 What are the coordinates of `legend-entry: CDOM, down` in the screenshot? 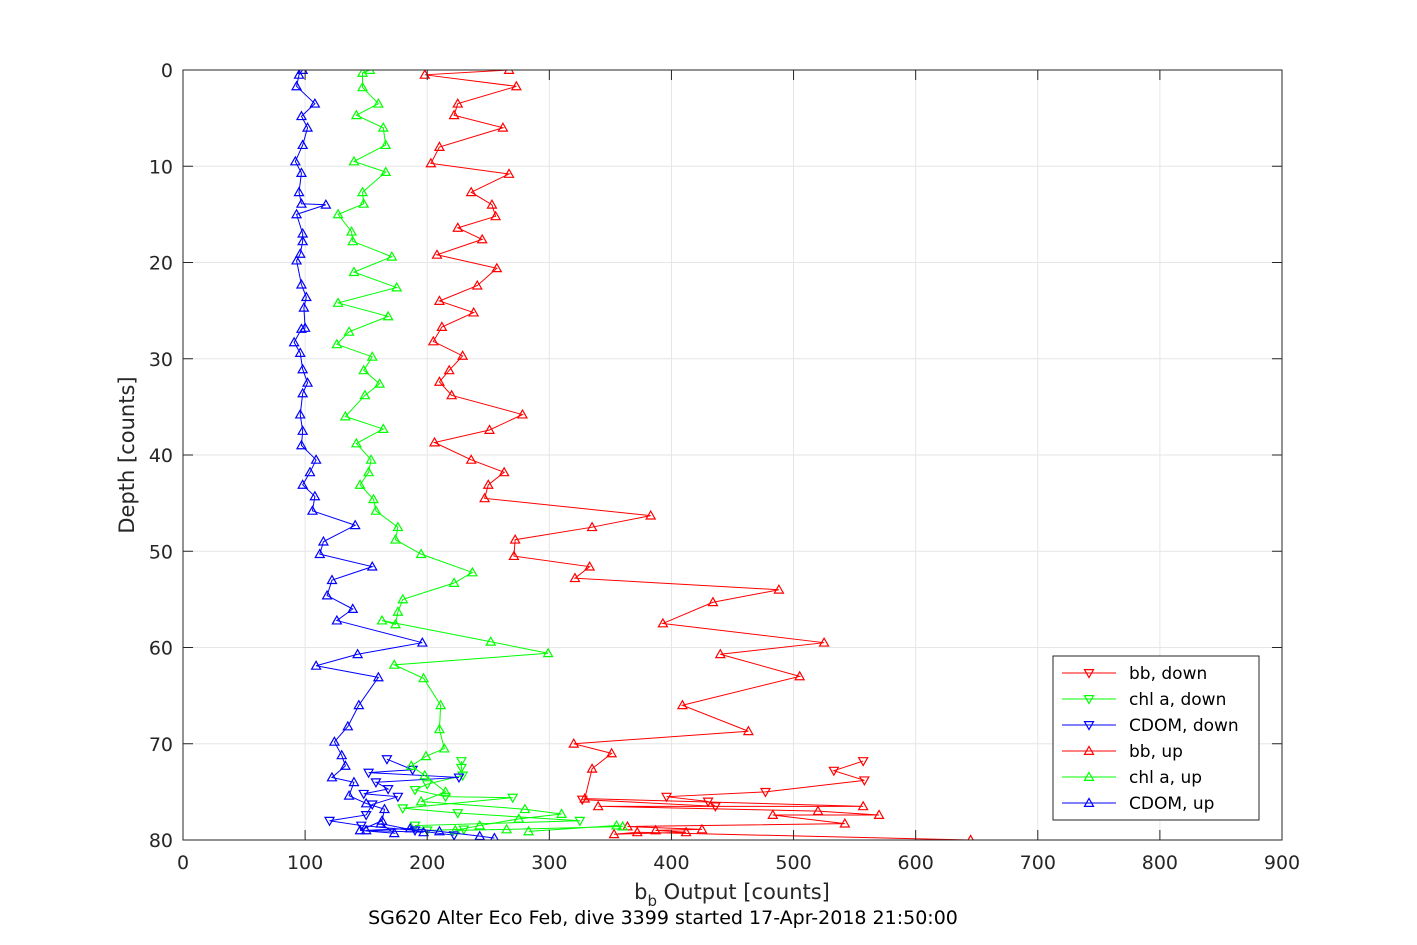 It's located at (1150, 726).